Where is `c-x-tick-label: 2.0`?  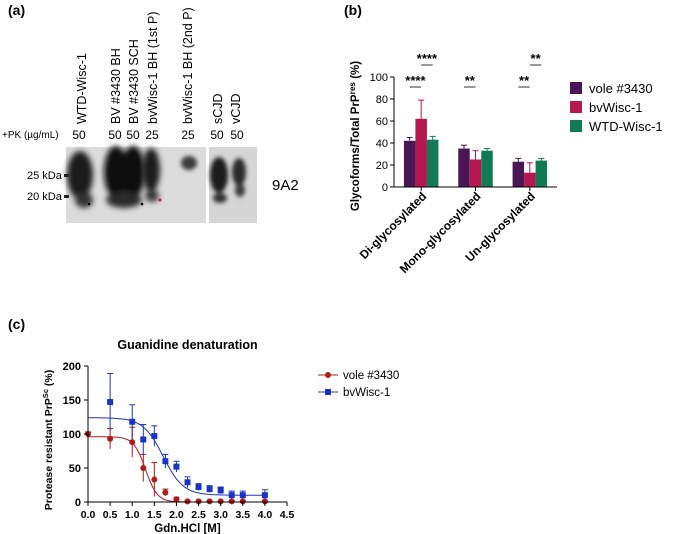 c-x-tick-label: 2.0 is located at coordinates (176, 515).